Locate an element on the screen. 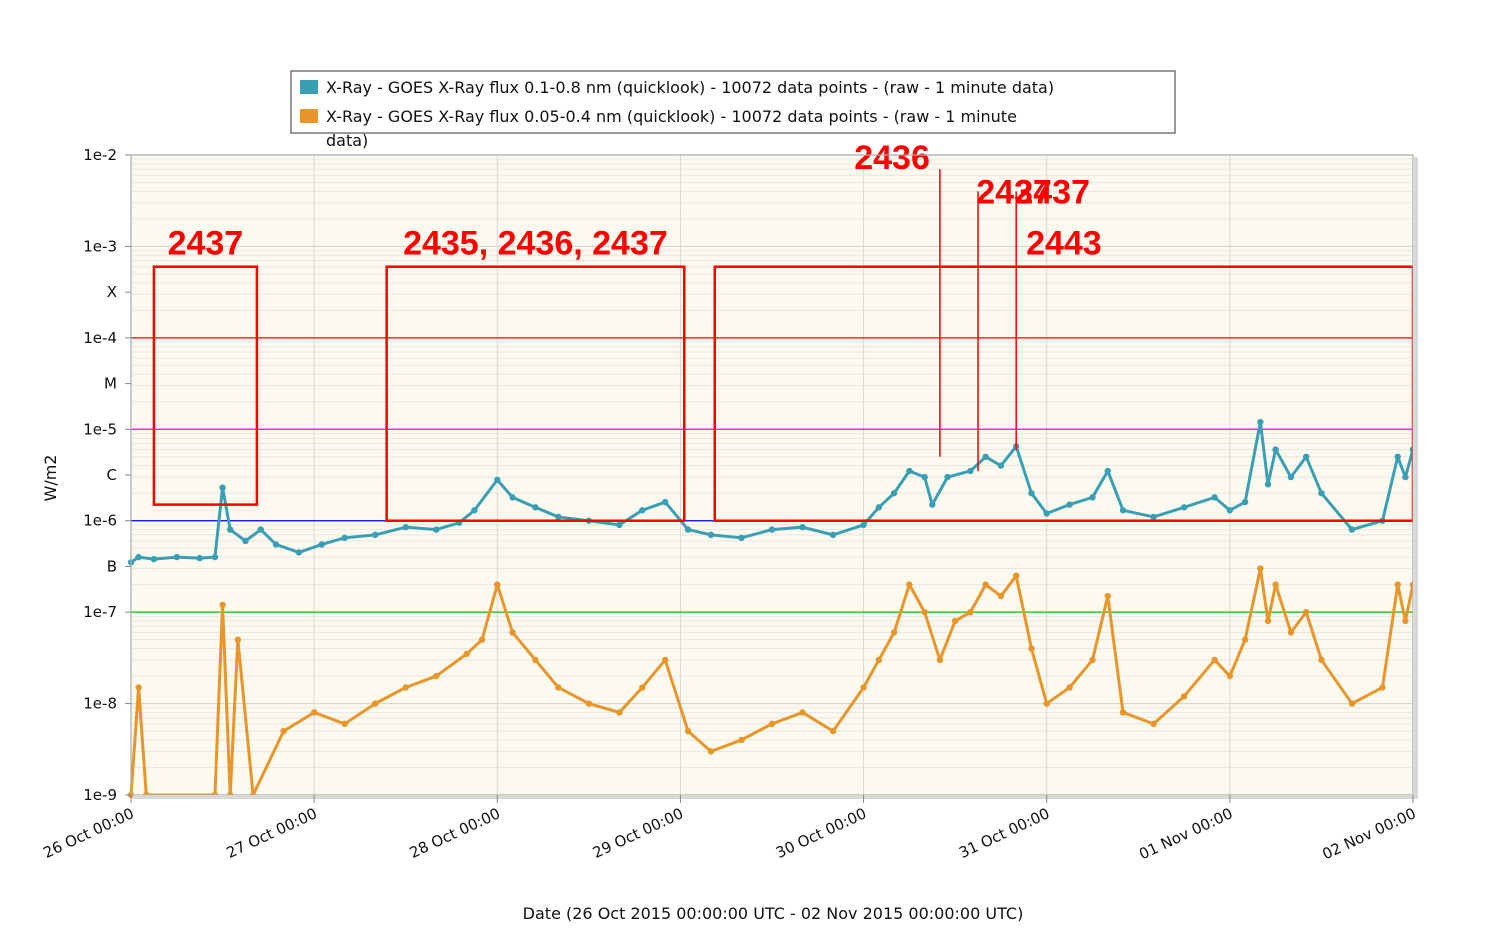 The width and height of the screenshot is (1501, 929). y-tick-label: B is located at coordinates (112, 566).